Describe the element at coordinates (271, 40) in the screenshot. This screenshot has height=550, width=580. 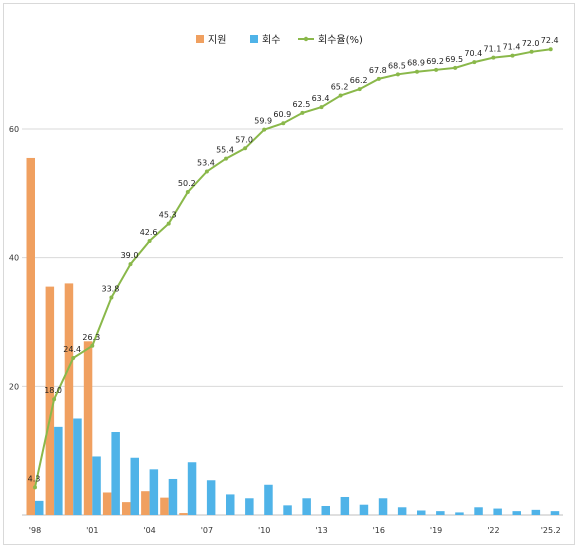
I see `legend-label-recovery: 회수` at that location.